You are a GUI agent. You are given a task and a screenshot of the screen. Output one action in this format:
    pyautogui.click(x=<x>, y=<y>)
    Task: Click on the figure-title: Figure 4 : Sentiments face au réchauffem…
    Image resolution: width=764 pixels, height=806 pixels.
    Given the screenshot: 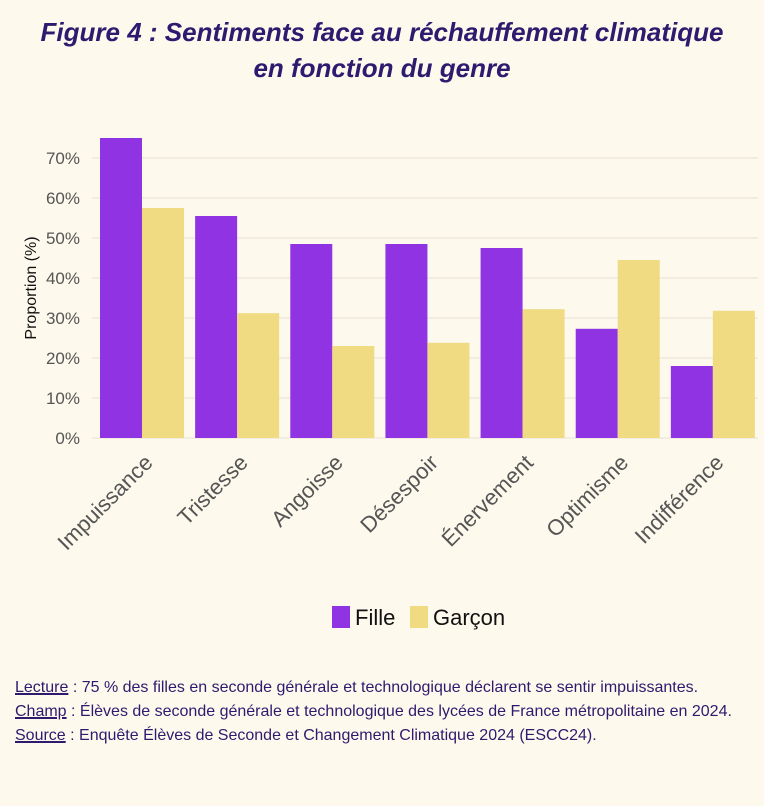 What is the action you would take?
    pyautogui.click(x=382, y=50)
    